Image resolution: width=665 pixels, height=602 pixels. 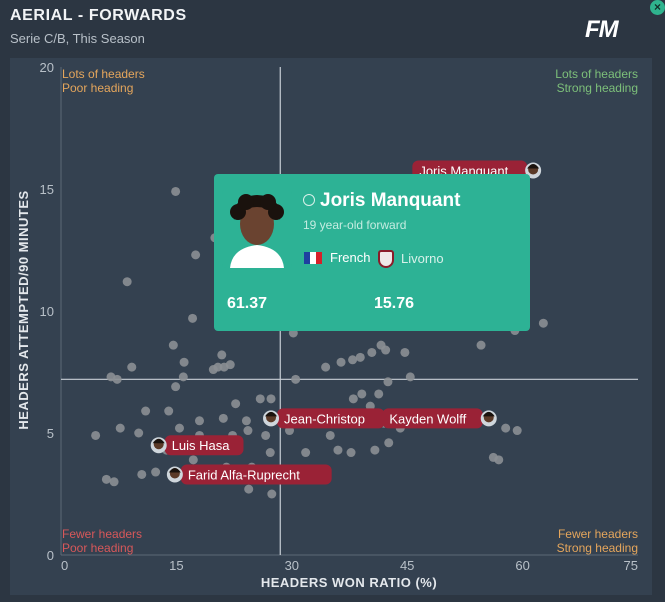 What do you see at coordinates (50, 433) in the screenshot?
I see `y-tick-label: 5` at bounding box center [50, 433].